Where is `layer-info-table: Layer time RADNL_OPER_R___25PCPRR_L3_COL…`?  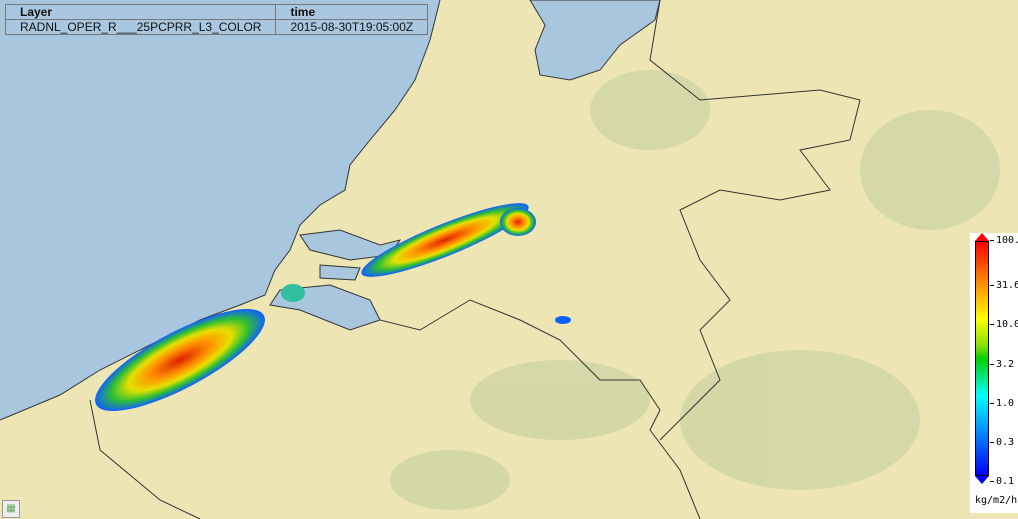 layer-info-table: Layer time RADNL_OPER_R___25PCPRR_L3_COL… is located at coordinates (216, 19).